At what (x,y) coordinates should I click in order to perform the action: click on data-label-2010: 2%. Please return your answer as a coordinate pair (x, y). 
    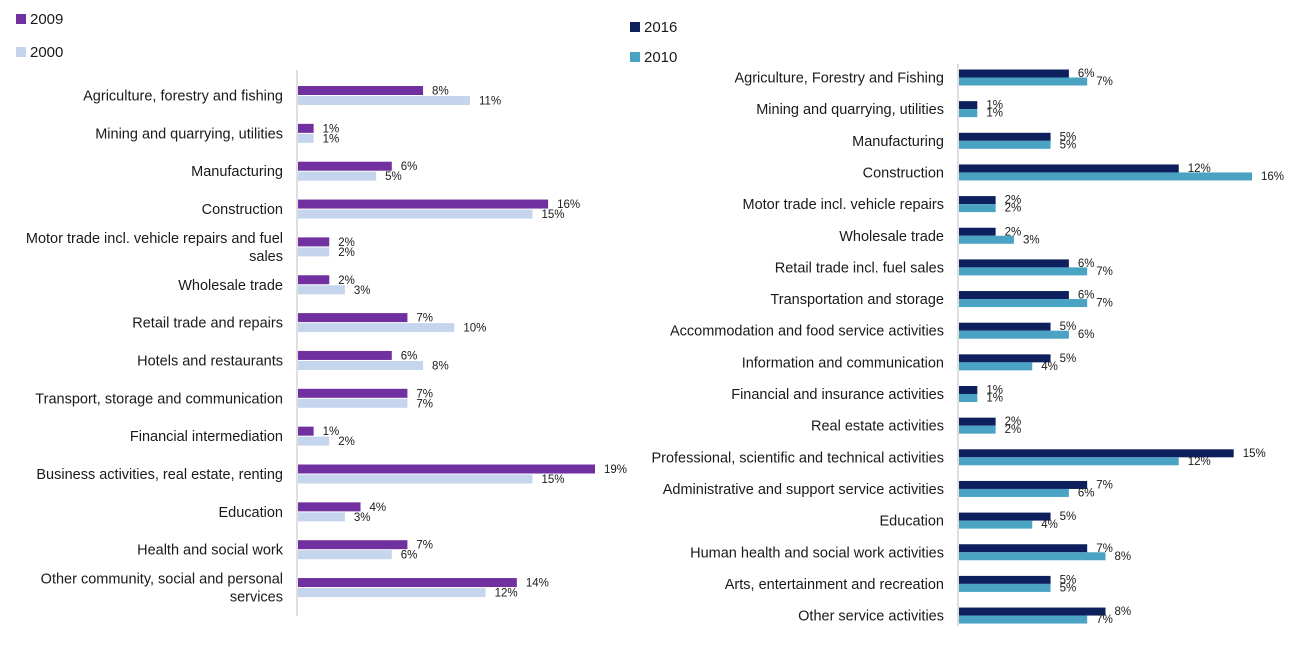
    Looking at the image, I should click on (1013, 430).